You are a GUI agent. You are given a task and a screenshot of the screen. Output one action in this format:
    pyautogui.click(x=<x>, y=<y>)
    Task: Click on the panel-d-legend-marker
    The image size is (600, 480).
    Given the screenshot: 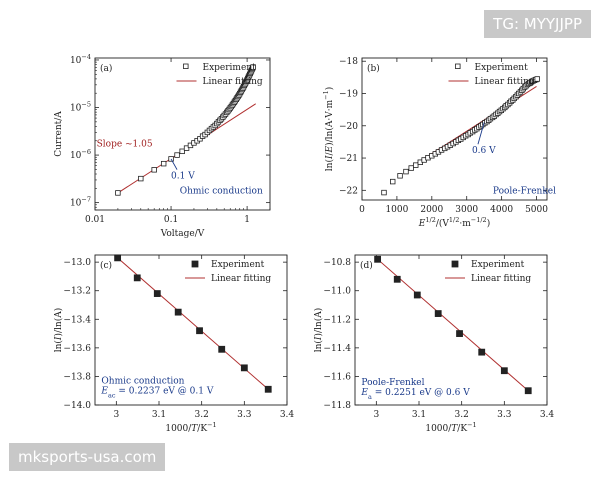 What is the action you would take?
    pyautogui.click(x=455, y=264)
    